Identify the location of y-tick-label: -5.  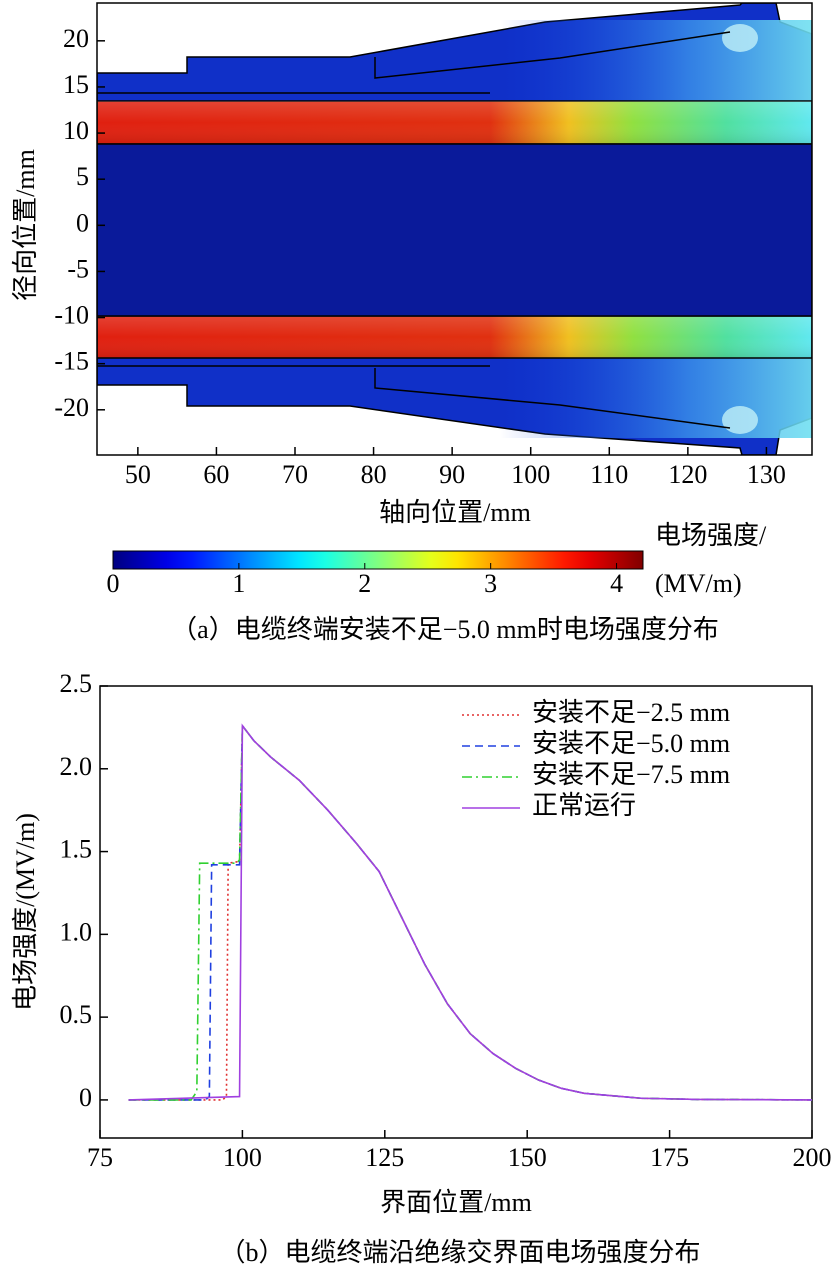
(78, 268).